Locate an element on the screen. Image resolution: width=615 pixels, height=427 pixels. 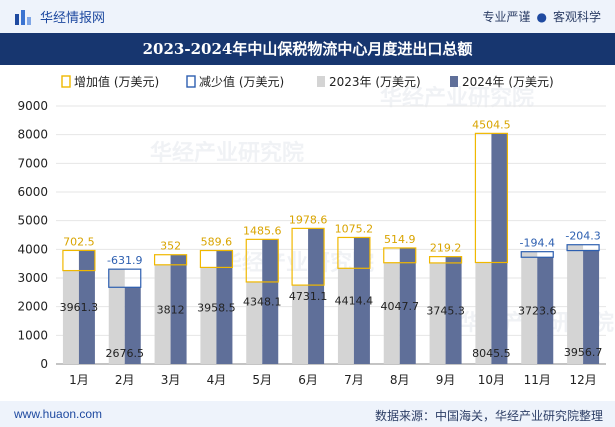
x-tick-label-8: 8月 is located at coordinates (400, 380).